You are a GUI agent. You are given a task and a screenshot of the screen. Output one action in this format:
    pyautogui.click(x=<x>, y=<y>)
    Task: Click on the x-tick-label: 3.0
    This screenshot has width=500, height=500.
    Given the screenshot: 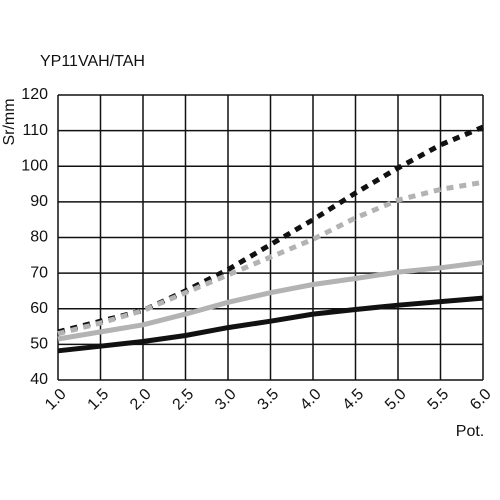 What is the action you would take?
    pyautogui.click(x=226, y=400)
    